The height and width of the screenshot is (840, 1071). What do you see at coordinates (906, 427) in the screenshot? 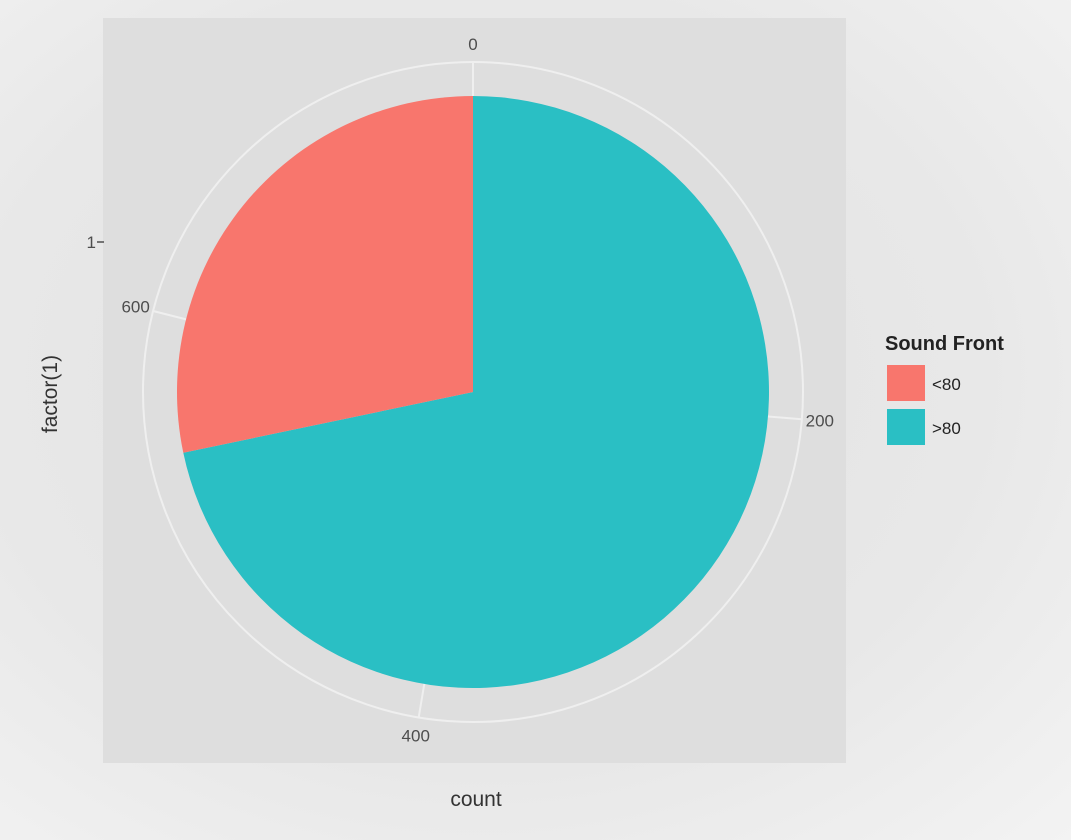
I see `legend-swatch-gt80` at bounding box center [906, 427].